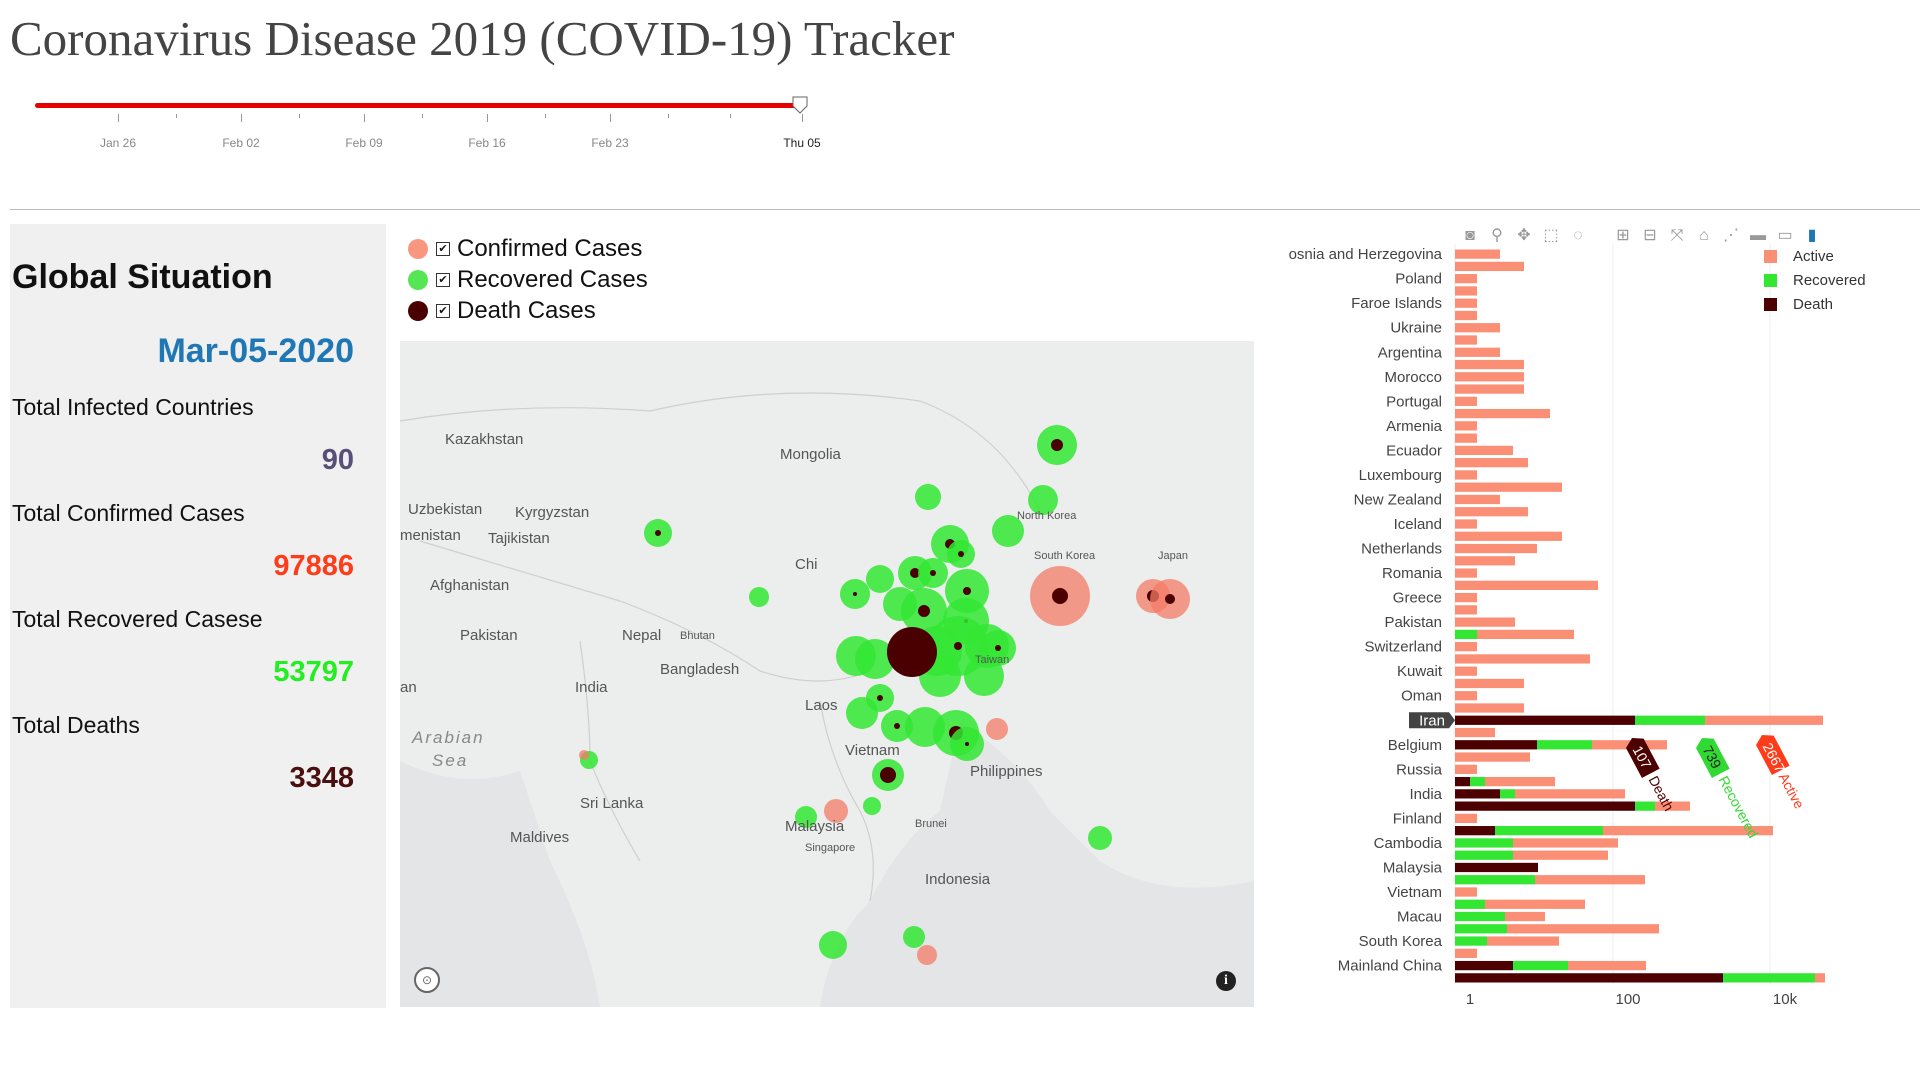  Describe the element at coordinates (1398, 499) in the screenshot. I see `country-label: New Zealand` at that location.